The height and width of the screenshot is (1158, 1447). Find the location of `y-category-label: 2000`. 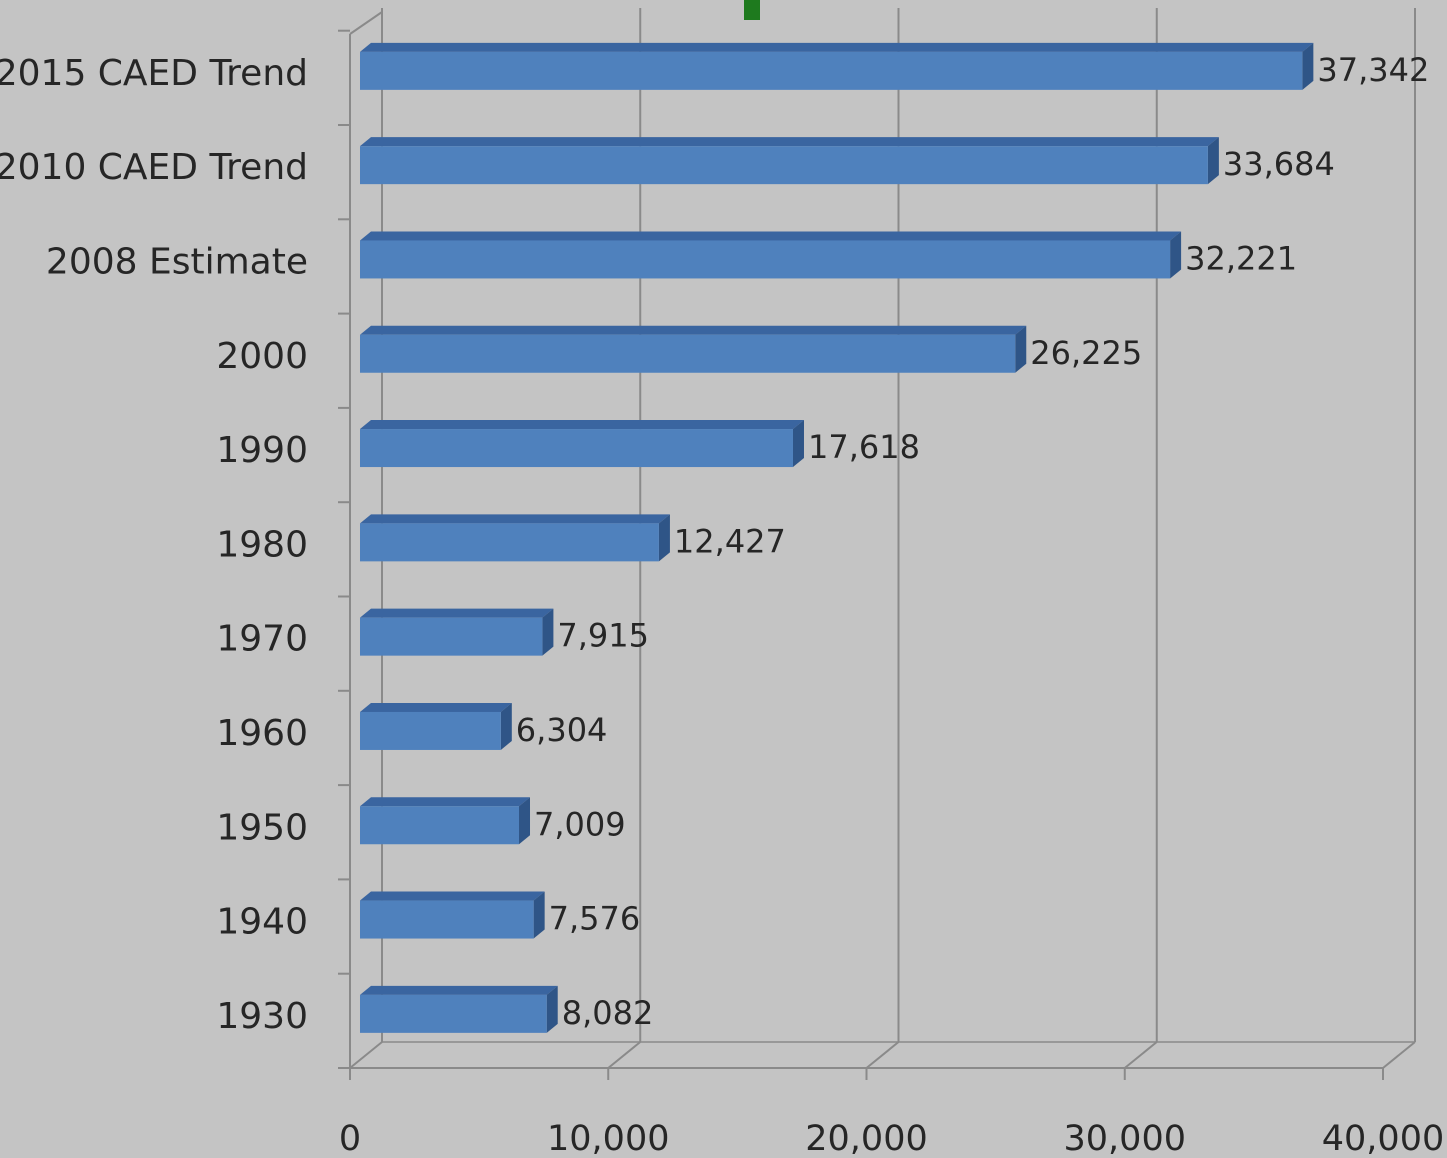

y-category-label: 2000 is located at coordinates (262, 356).